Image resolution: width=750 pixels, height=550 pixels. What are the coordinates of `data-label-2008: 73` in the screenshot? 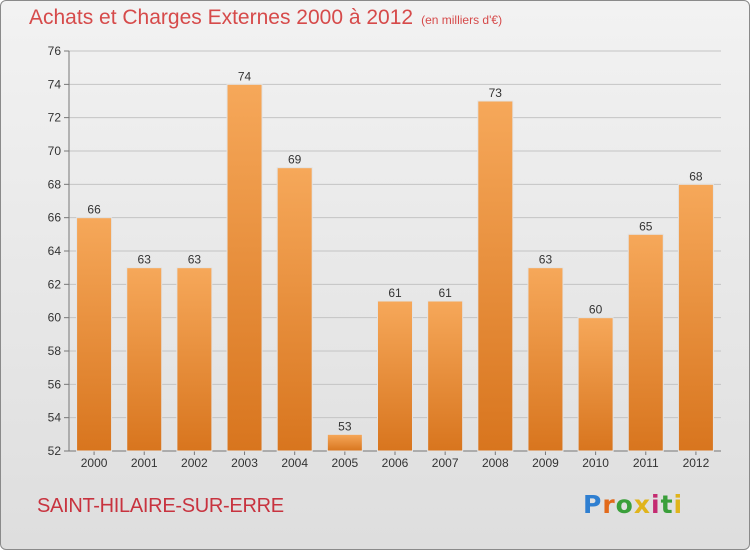 It's located at (496, 93).